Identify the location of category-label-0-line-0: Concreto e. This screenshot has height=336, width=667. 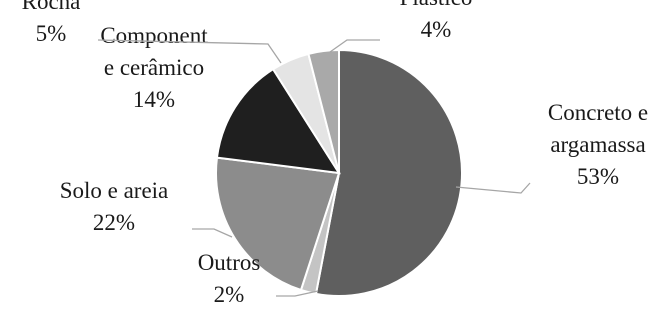
(598, 112).